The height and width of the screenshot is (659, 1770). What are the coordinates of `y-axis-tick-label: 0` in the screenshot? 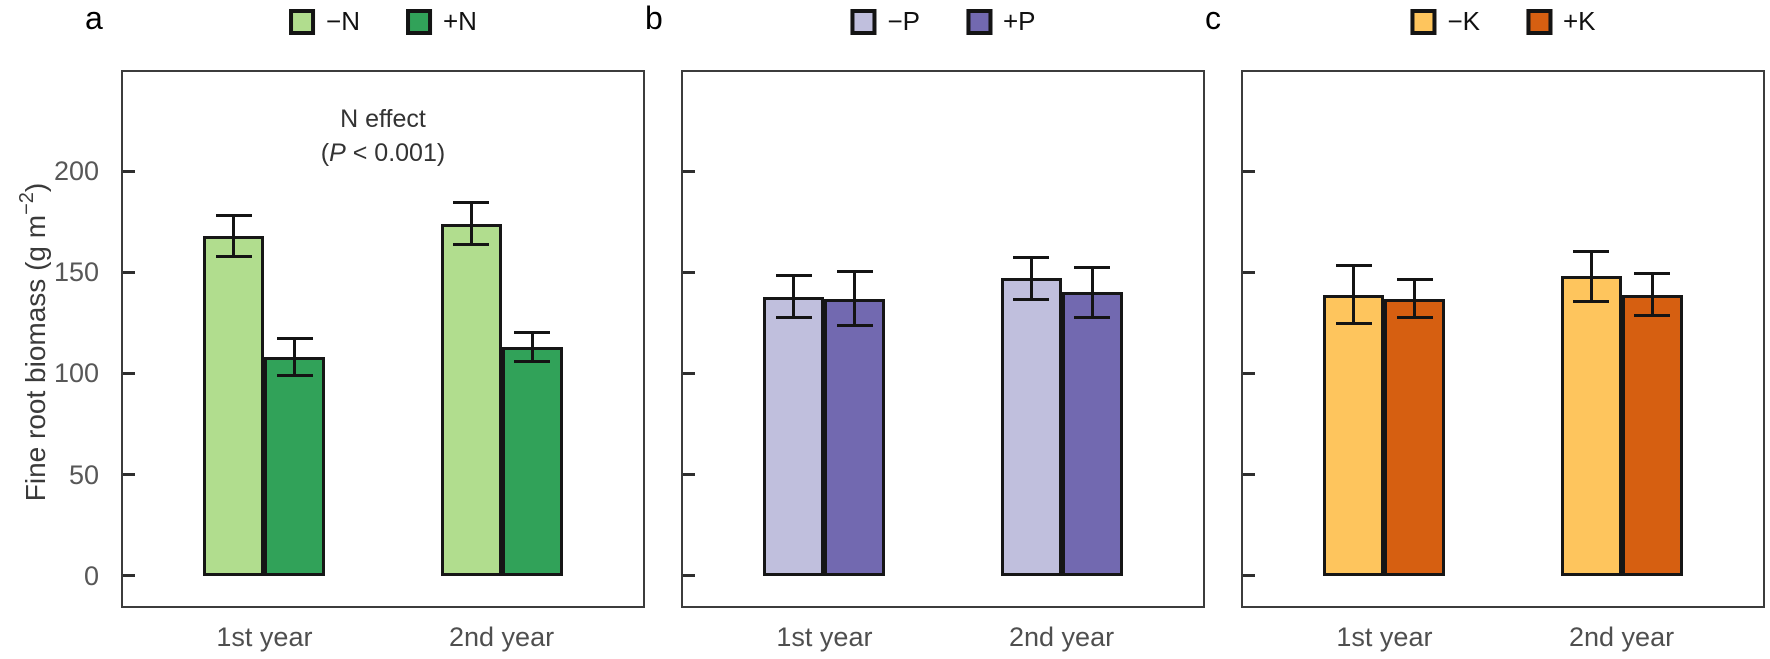 It's located at (91, 575).